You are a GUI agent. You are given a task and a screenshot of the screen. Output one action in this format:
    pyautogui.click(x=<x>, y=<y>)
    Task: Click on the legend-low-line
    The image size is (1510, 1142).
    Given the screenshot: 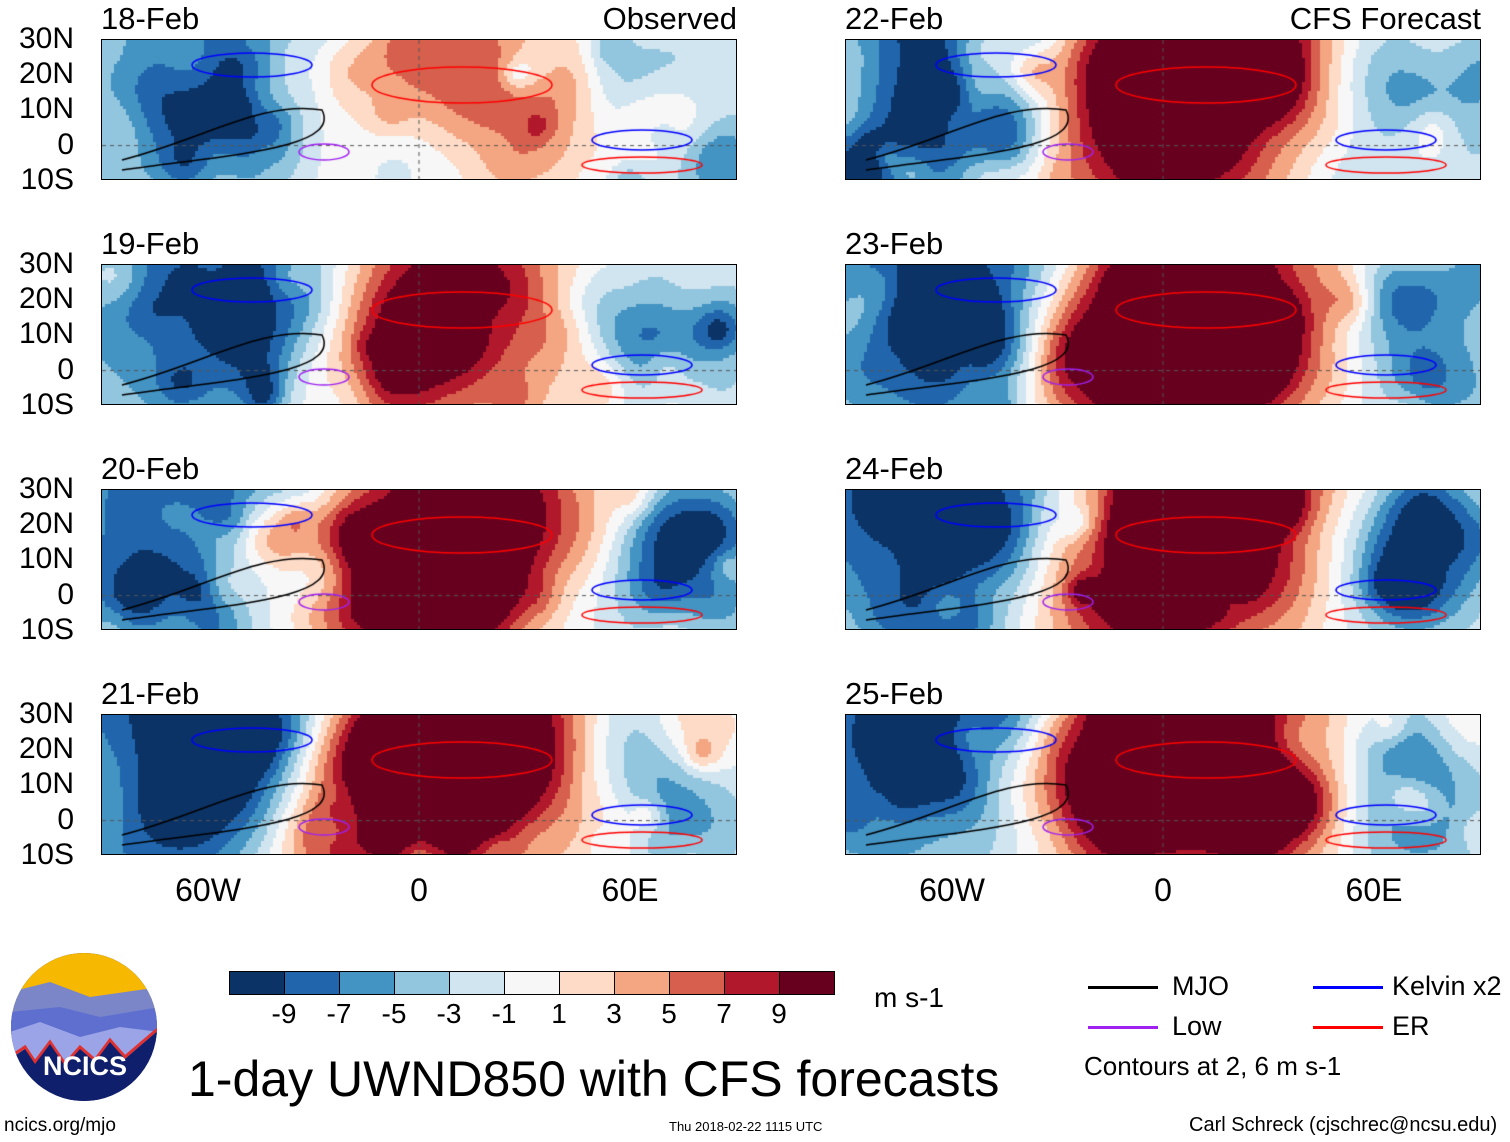 What is the action you would take?
    pyautogui.click(x=1123, y=1027)
    